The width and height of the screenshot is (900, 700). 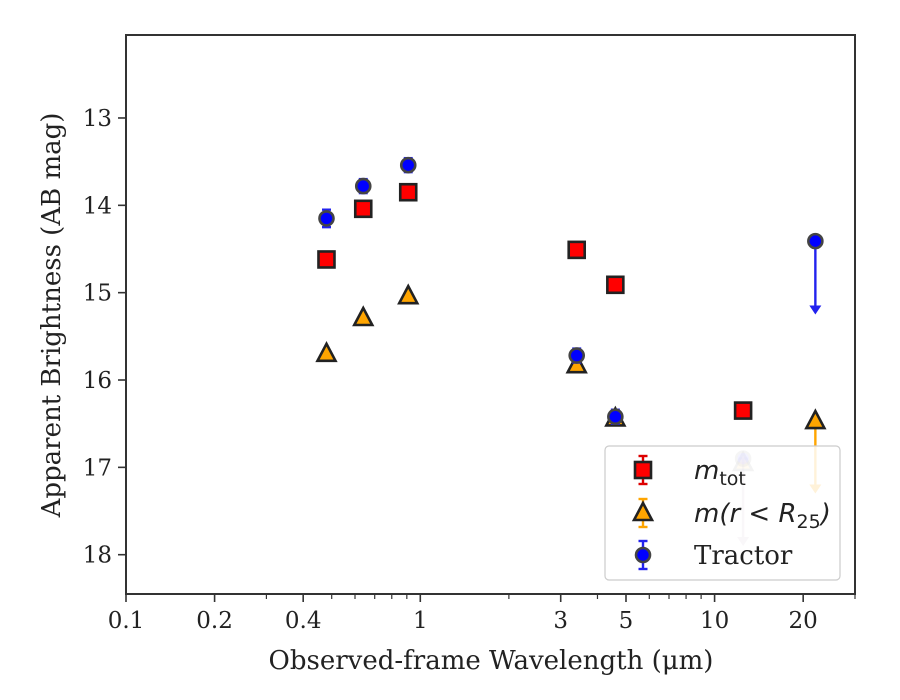 I want to click on x-tick-label: 0.1, so click(x=126, y=621).